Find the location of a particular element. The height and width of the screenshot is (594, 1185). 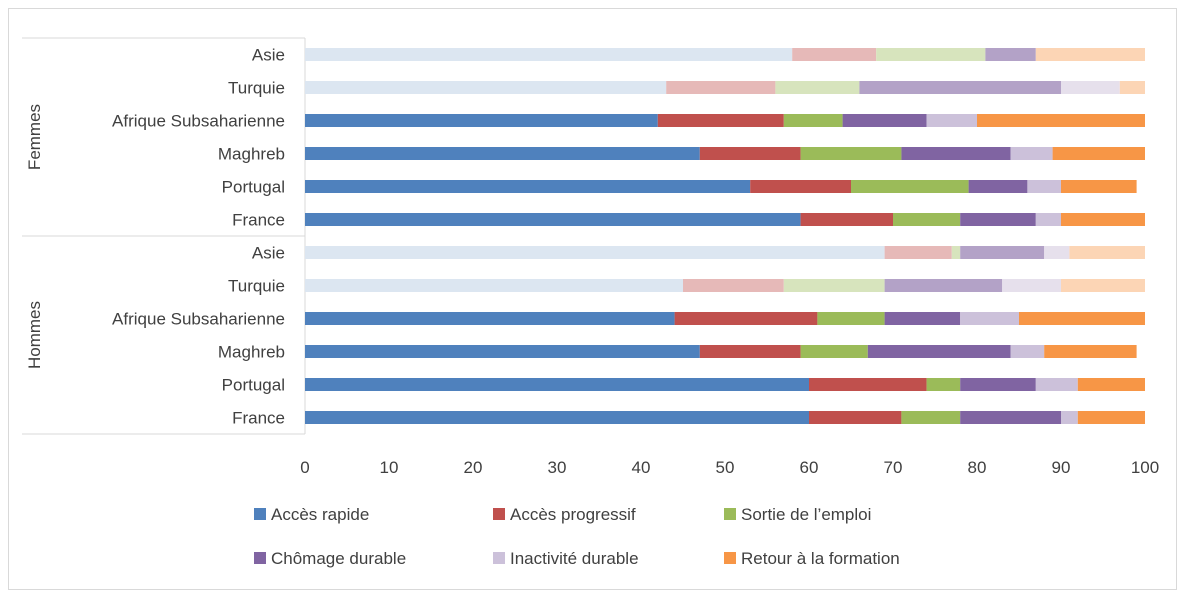

category-label-hommes-turquie: Turquie is located at coordinates (256, 286).